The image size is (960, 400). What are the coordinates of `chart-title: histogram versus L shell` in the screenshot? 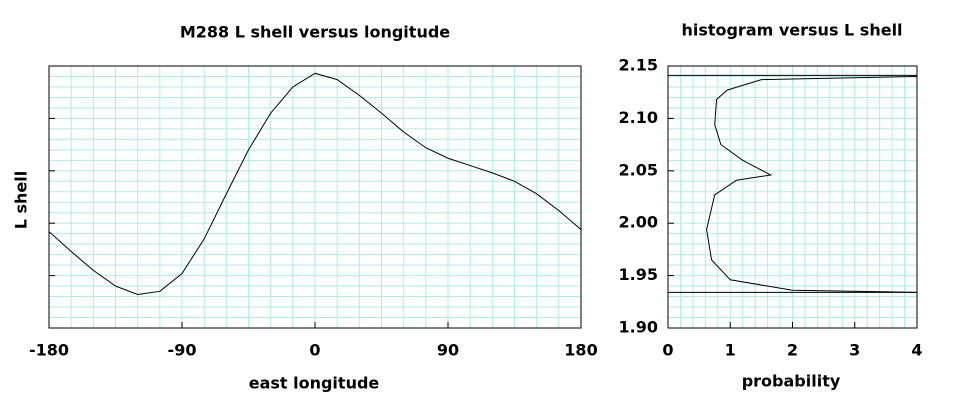 It's located at (791, 30).